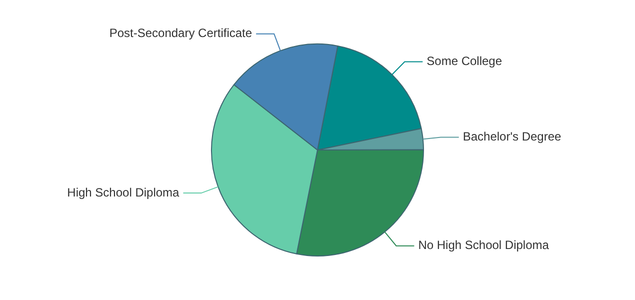 The height and width of the screenshot is (300, 635). Describe the element at coordinates (180, 33) in the screenshot. I see `slice-label: Post-Secondary Certificate` at that location.